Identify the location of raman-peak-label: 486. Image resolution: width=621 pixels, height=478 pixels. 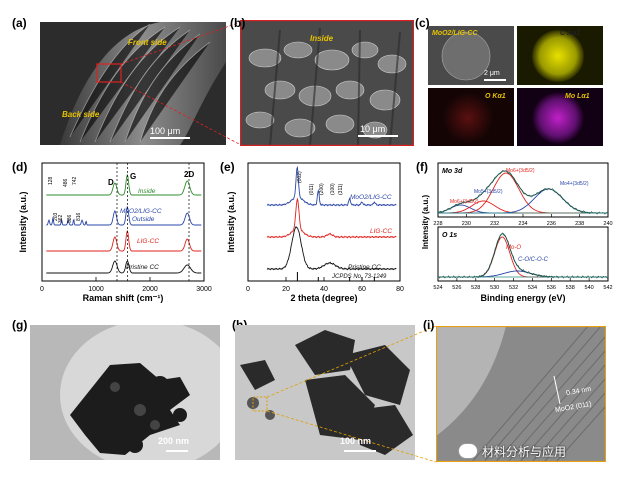
(66, 182).